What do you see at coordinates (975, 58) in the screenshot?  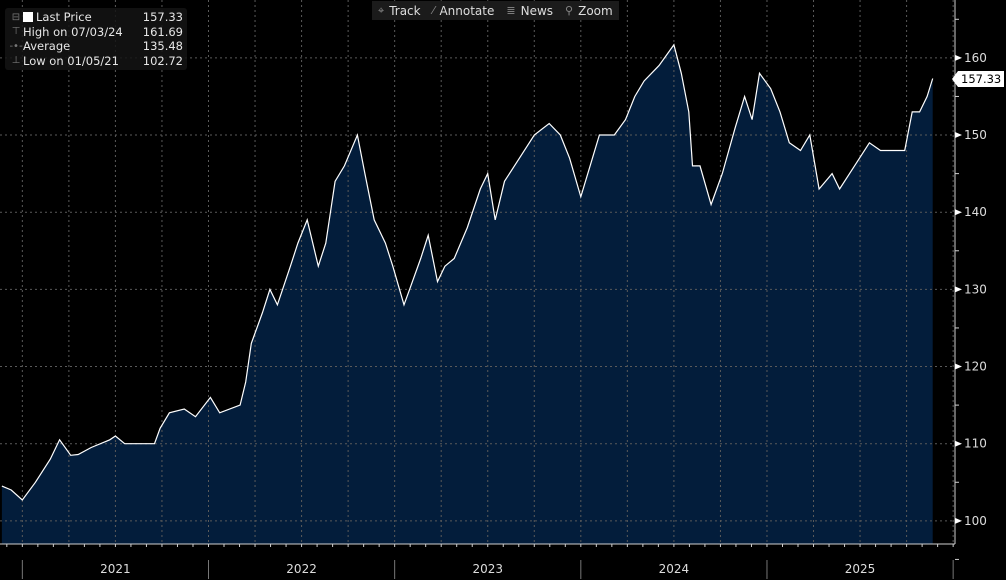 I see `y-tick-label: 160` at bounding box center [975, 58].